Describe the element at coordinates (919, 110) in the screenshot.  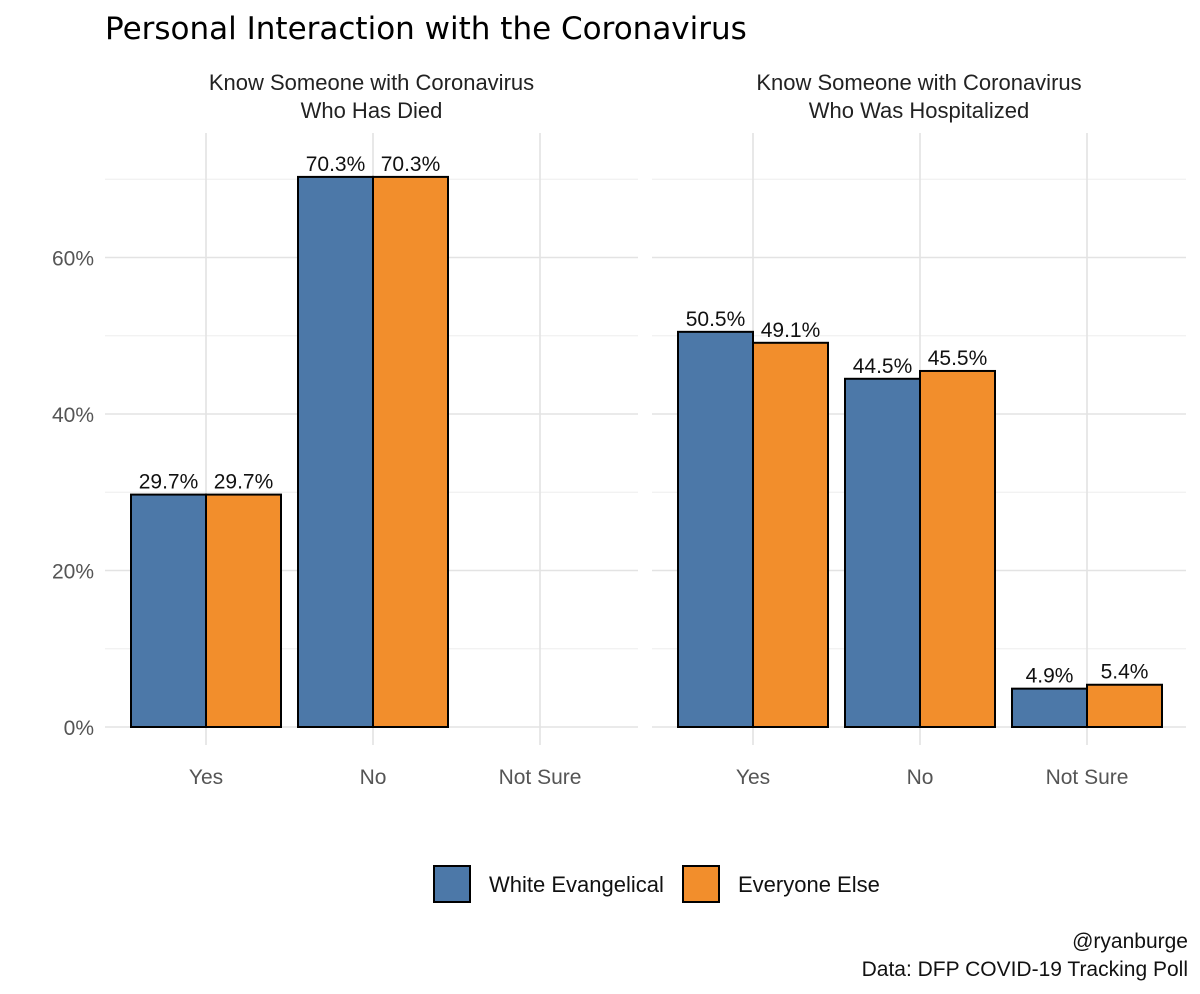
I see `panel-title-line: Who Was Hospitalized` at that location.